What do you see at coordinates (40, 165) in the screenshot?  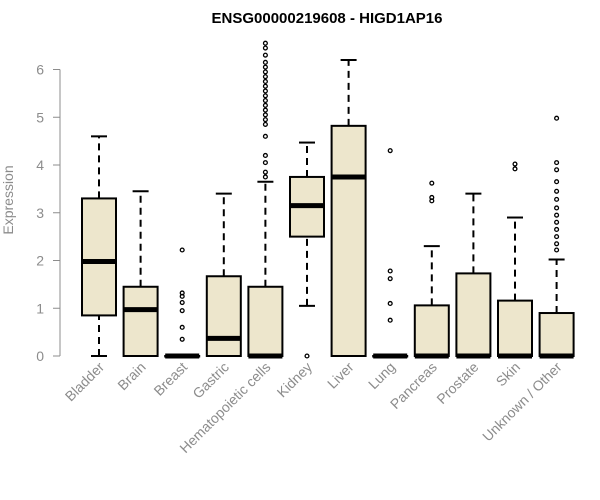 I see `y-tick-label: 4` at bounding box center [40, 165].